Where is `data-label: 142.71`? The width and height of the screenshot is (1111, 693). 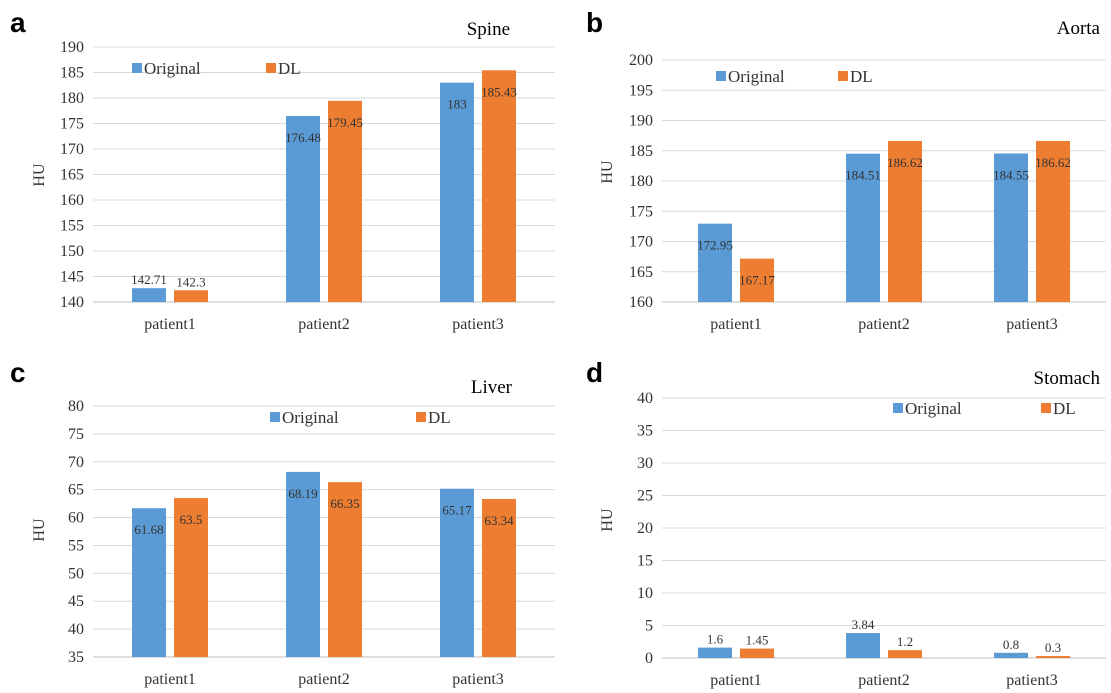
data-label: 142.71 is located at coordinates (149, 279).